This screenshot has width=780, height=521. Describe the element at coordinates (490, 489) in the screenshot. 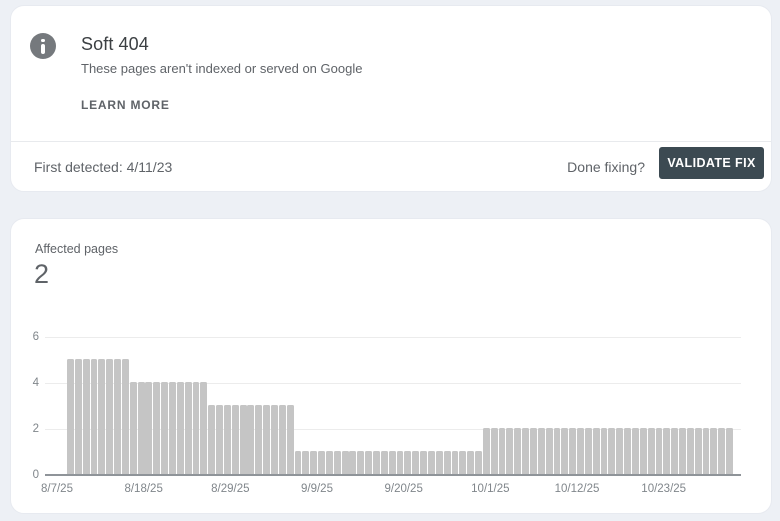

I see `x-axis-tick-label: 10/1/25` at that location.